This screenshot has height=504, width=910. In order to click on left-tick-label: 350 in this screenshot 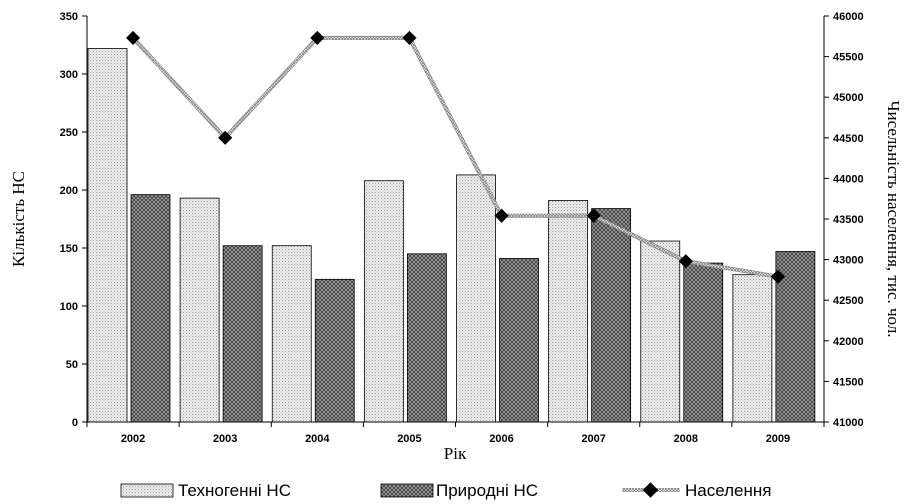, I will do `click(69, 17)`.